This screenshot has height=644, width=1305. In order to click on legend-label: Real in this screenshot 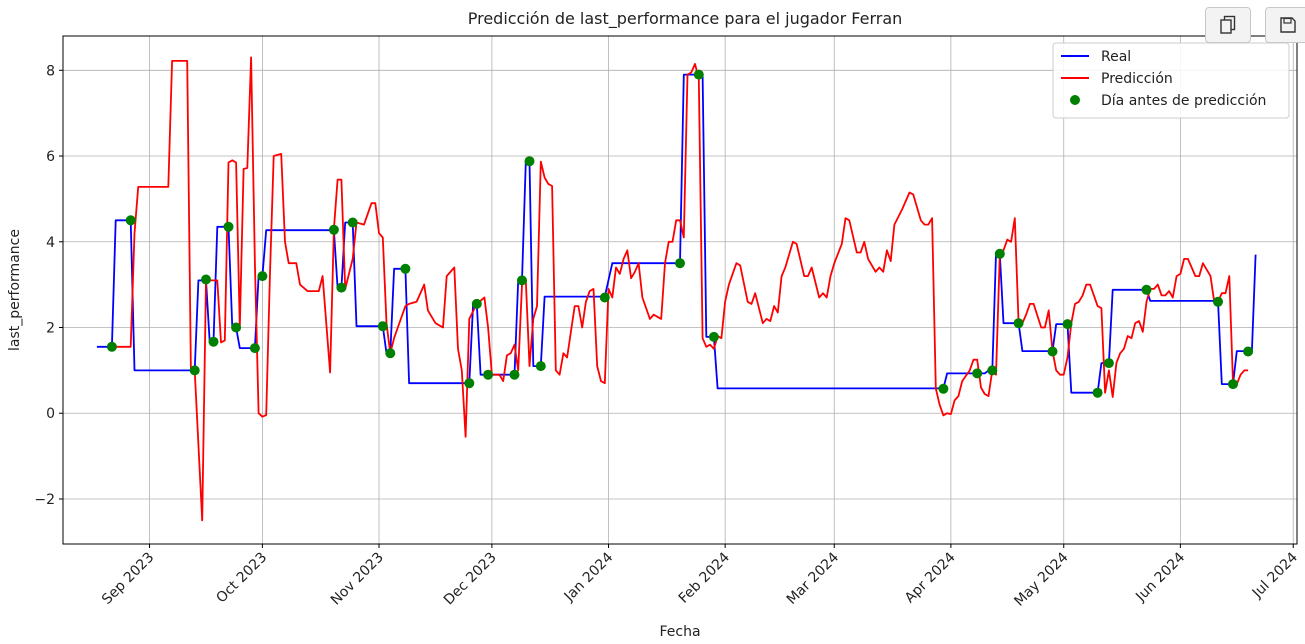, I will do `click(1116, 57)`.